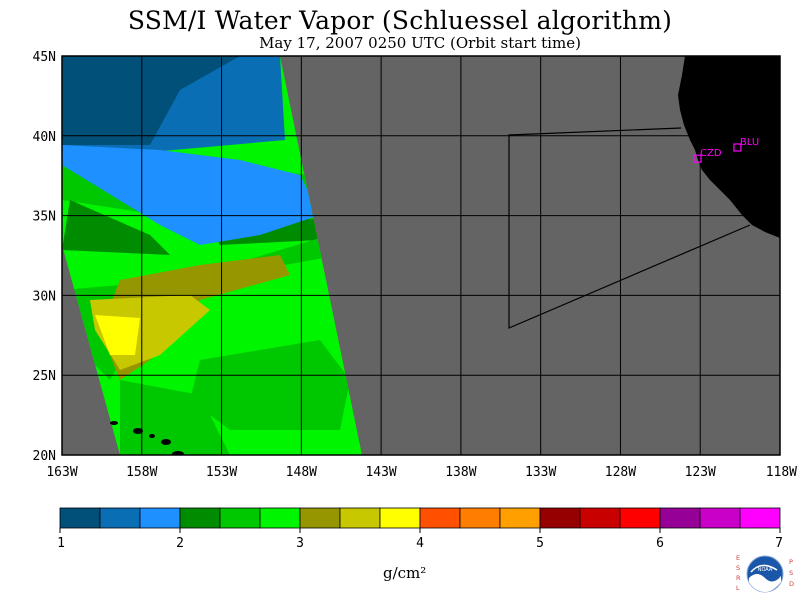 This screenshot has width=800, height=600. What do you see at coordinates (405, 573) in the screenshot?
I see `colorbar-units: g/cm²` at bounding box center [405, 573].